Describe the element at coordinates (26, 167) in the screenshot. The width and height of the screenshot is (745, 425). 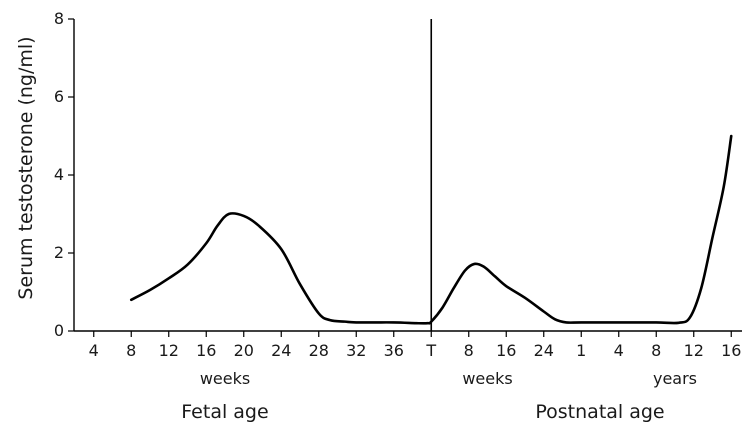
I see `y-axis-title: Serum testosterone (ng/ml)` at that location.